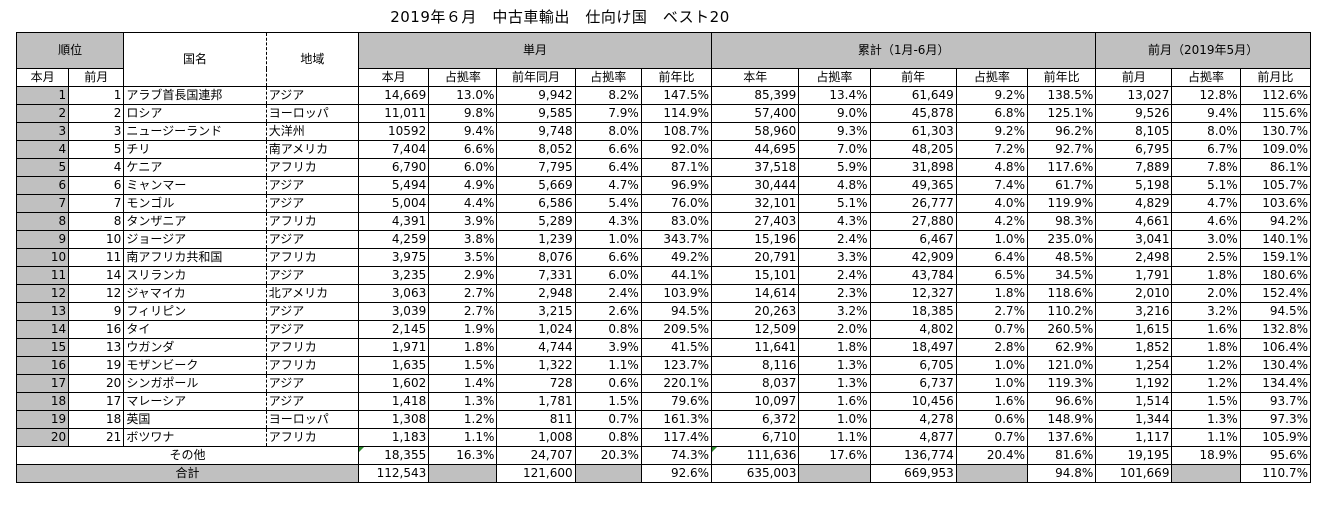  Describe the element at coordinates (195, 239) in the screenshot. I see `country-cell: ジョージア` at that location.